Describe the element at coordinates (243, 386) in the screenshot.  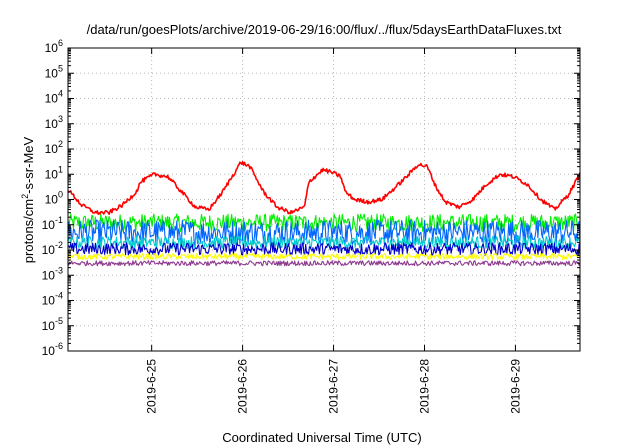
I see `x-tick-label: 2019-6-26` at that location.